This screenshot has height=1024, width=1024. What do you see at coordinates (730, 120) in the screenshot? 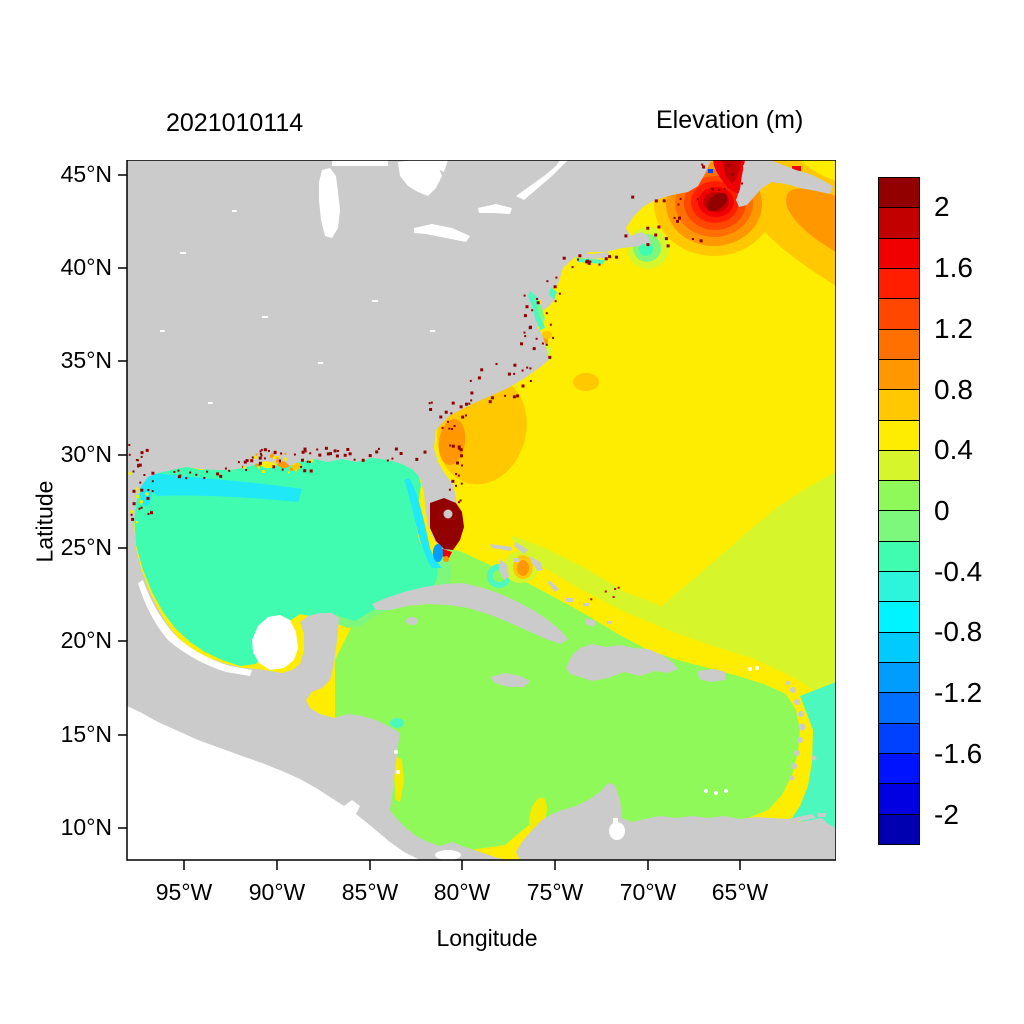
I see `colorbar-title: Elevation (m)` at bounding box center [730, 120].